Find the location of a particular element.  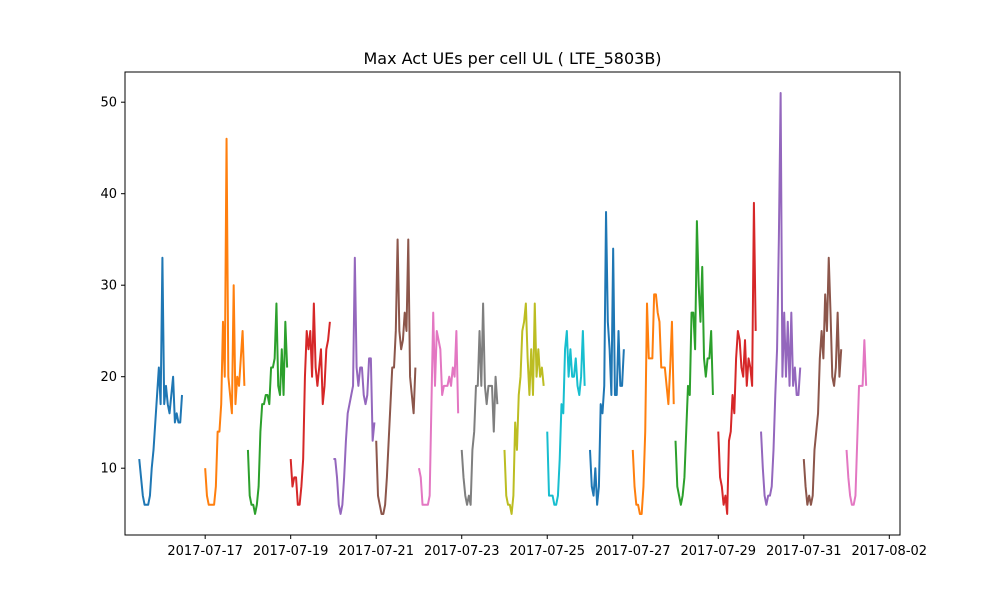

y-tick-label: 20 is located at coordinates (108, 377).